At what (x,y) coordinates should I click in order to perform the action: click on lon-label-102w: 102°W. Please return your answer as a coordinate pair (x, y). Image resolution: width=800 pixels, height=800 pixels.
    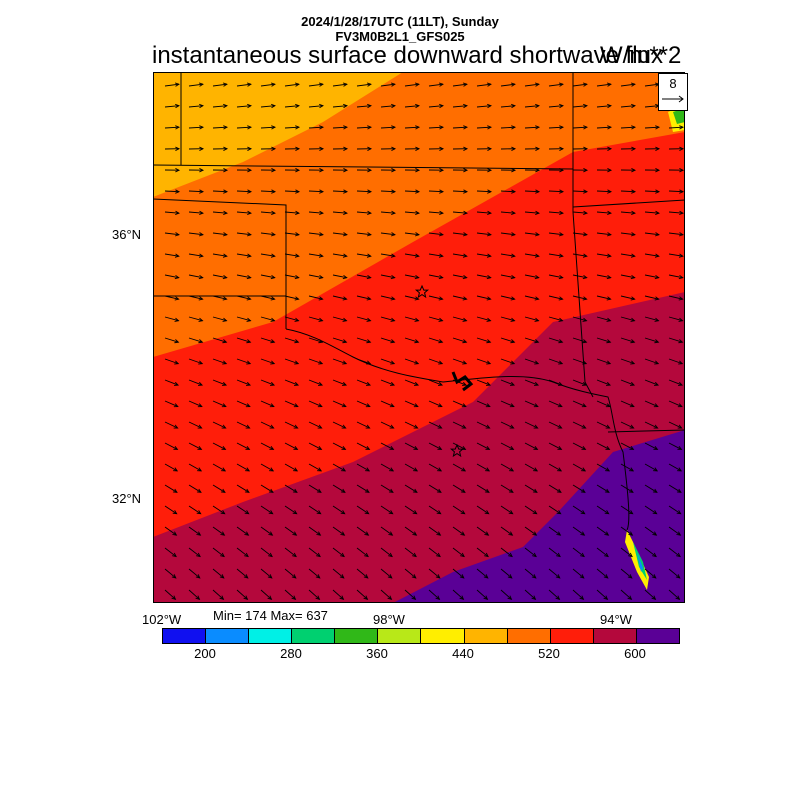
    Looking at the image, I should click on (162, 619).